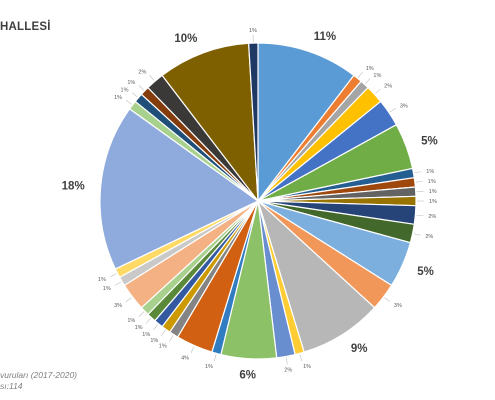 The width and height of the screenshot is (495, 400). Describe the element at coordinates (325, 37) in the screenshot. I see `slice-label-1: 11%` at that location.